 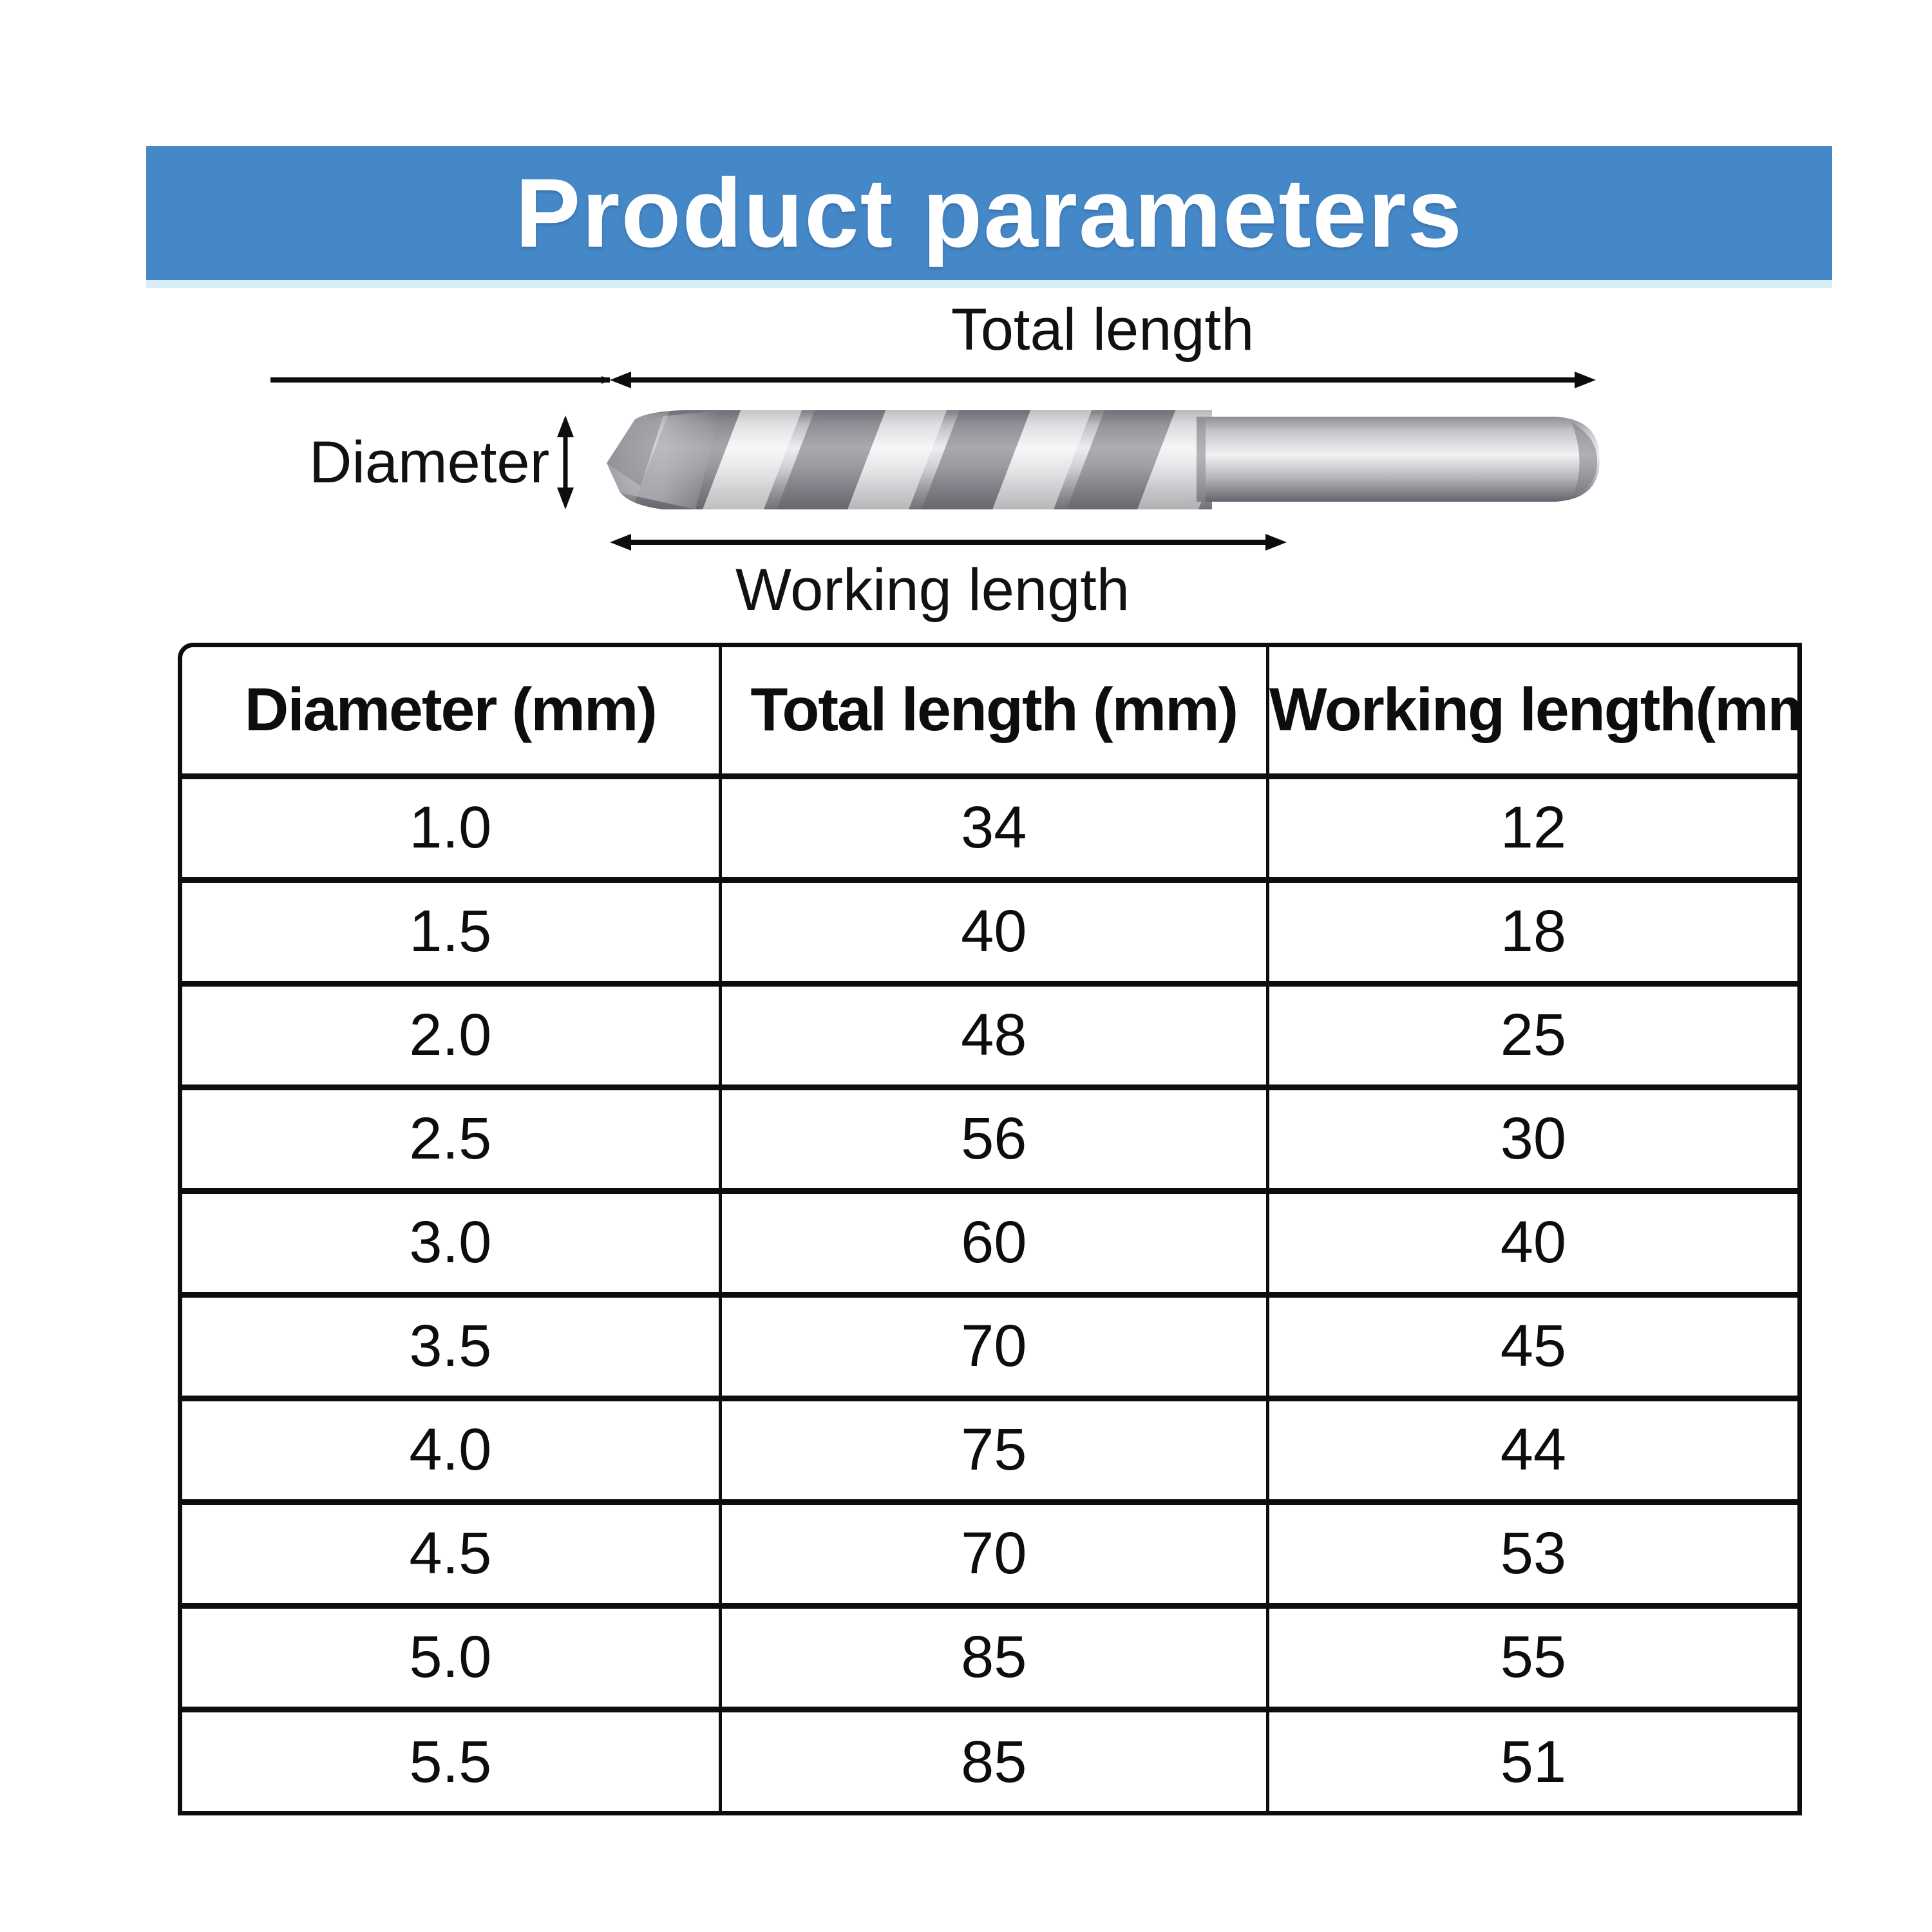 What do you see at coordinates (1103, 330) in the screenshot?
I see `total-length-label: Total length` at bounding box center [1103, 330].